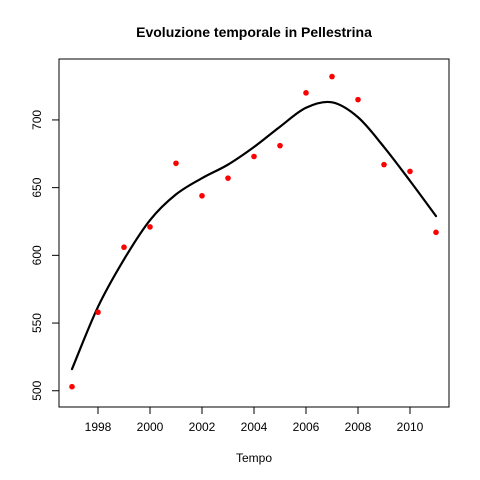 This screenshot has width=480, height=480. I want to click on x-tick-label: 2002, so click(202, 427).